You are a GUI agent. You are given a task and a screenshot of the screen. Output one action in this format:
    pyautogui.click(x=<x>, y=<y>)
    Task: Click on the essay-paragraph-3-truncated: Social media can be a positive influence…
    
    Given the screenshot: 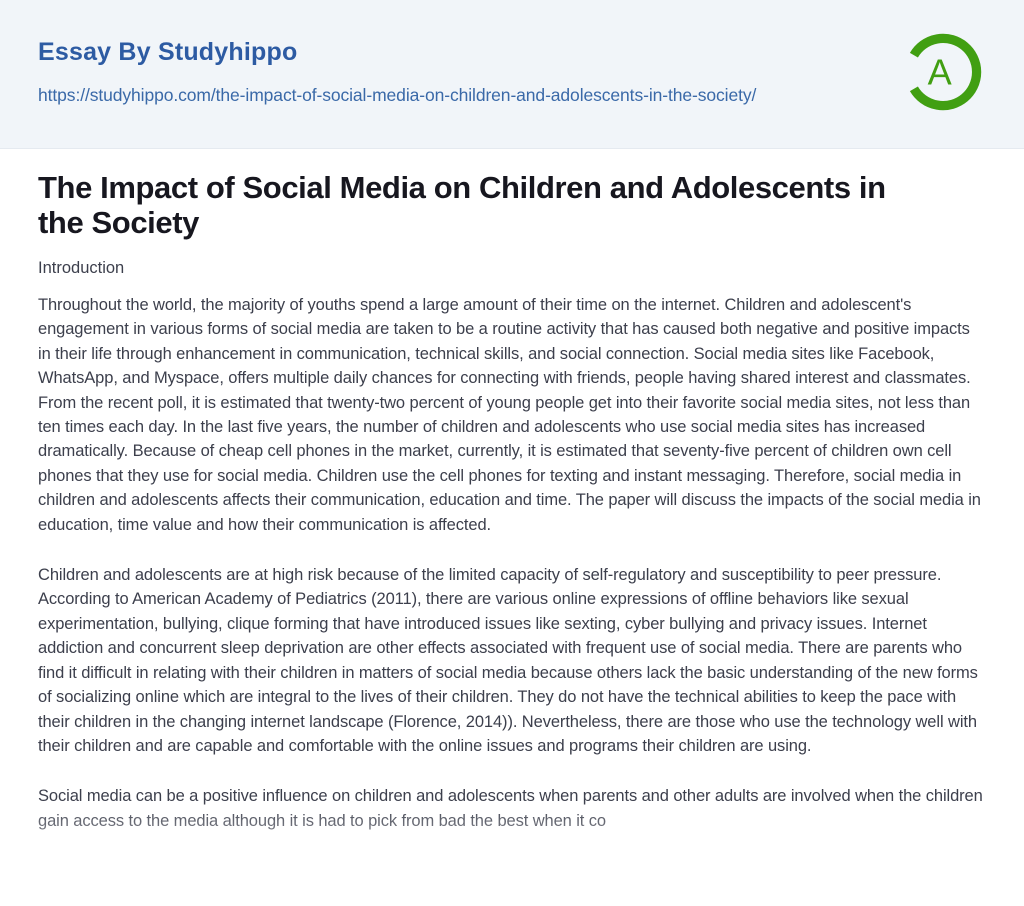 What is the action you would take?
    pyautogui.click(x=510, y=808)
    